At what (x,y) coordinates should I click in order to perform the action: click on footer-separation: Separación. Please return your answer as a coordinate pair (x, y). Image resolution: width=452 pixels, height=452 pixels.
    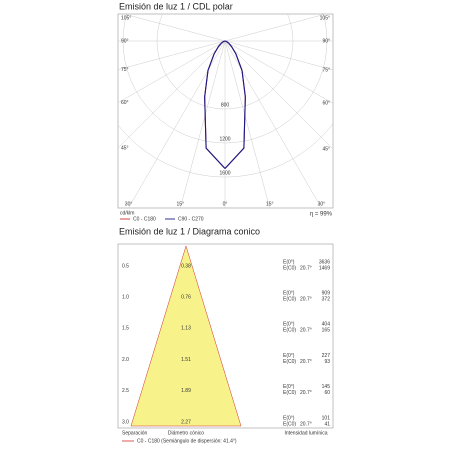
    Looking at the image, I should click on (135, 433).